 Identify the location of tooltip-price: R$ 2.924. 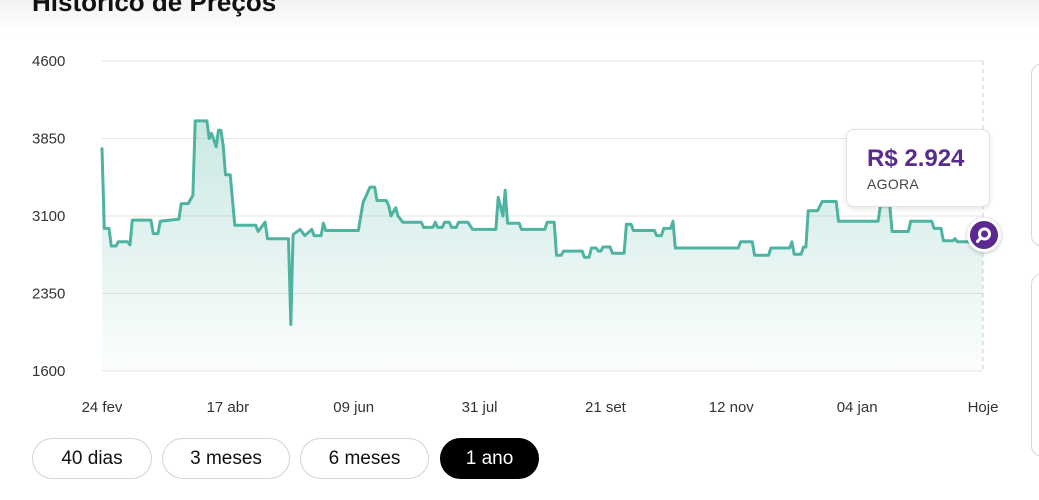
(916, 158).